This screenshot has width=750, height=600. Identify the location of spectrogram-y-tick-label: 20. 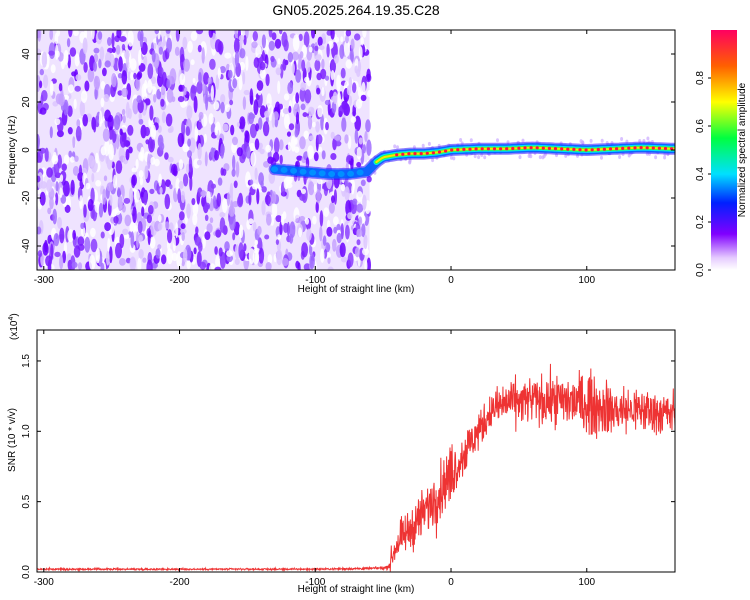
(26, 102).